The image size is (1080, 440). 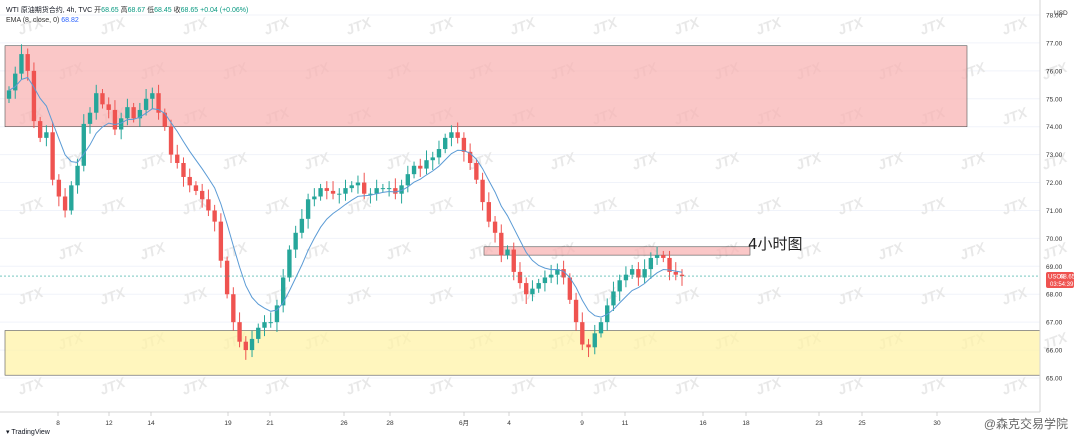 What do you see at coordinates (582, 423) in the screenshot?
I see `time-tick-label: 9` at bounding box center [582, 423].